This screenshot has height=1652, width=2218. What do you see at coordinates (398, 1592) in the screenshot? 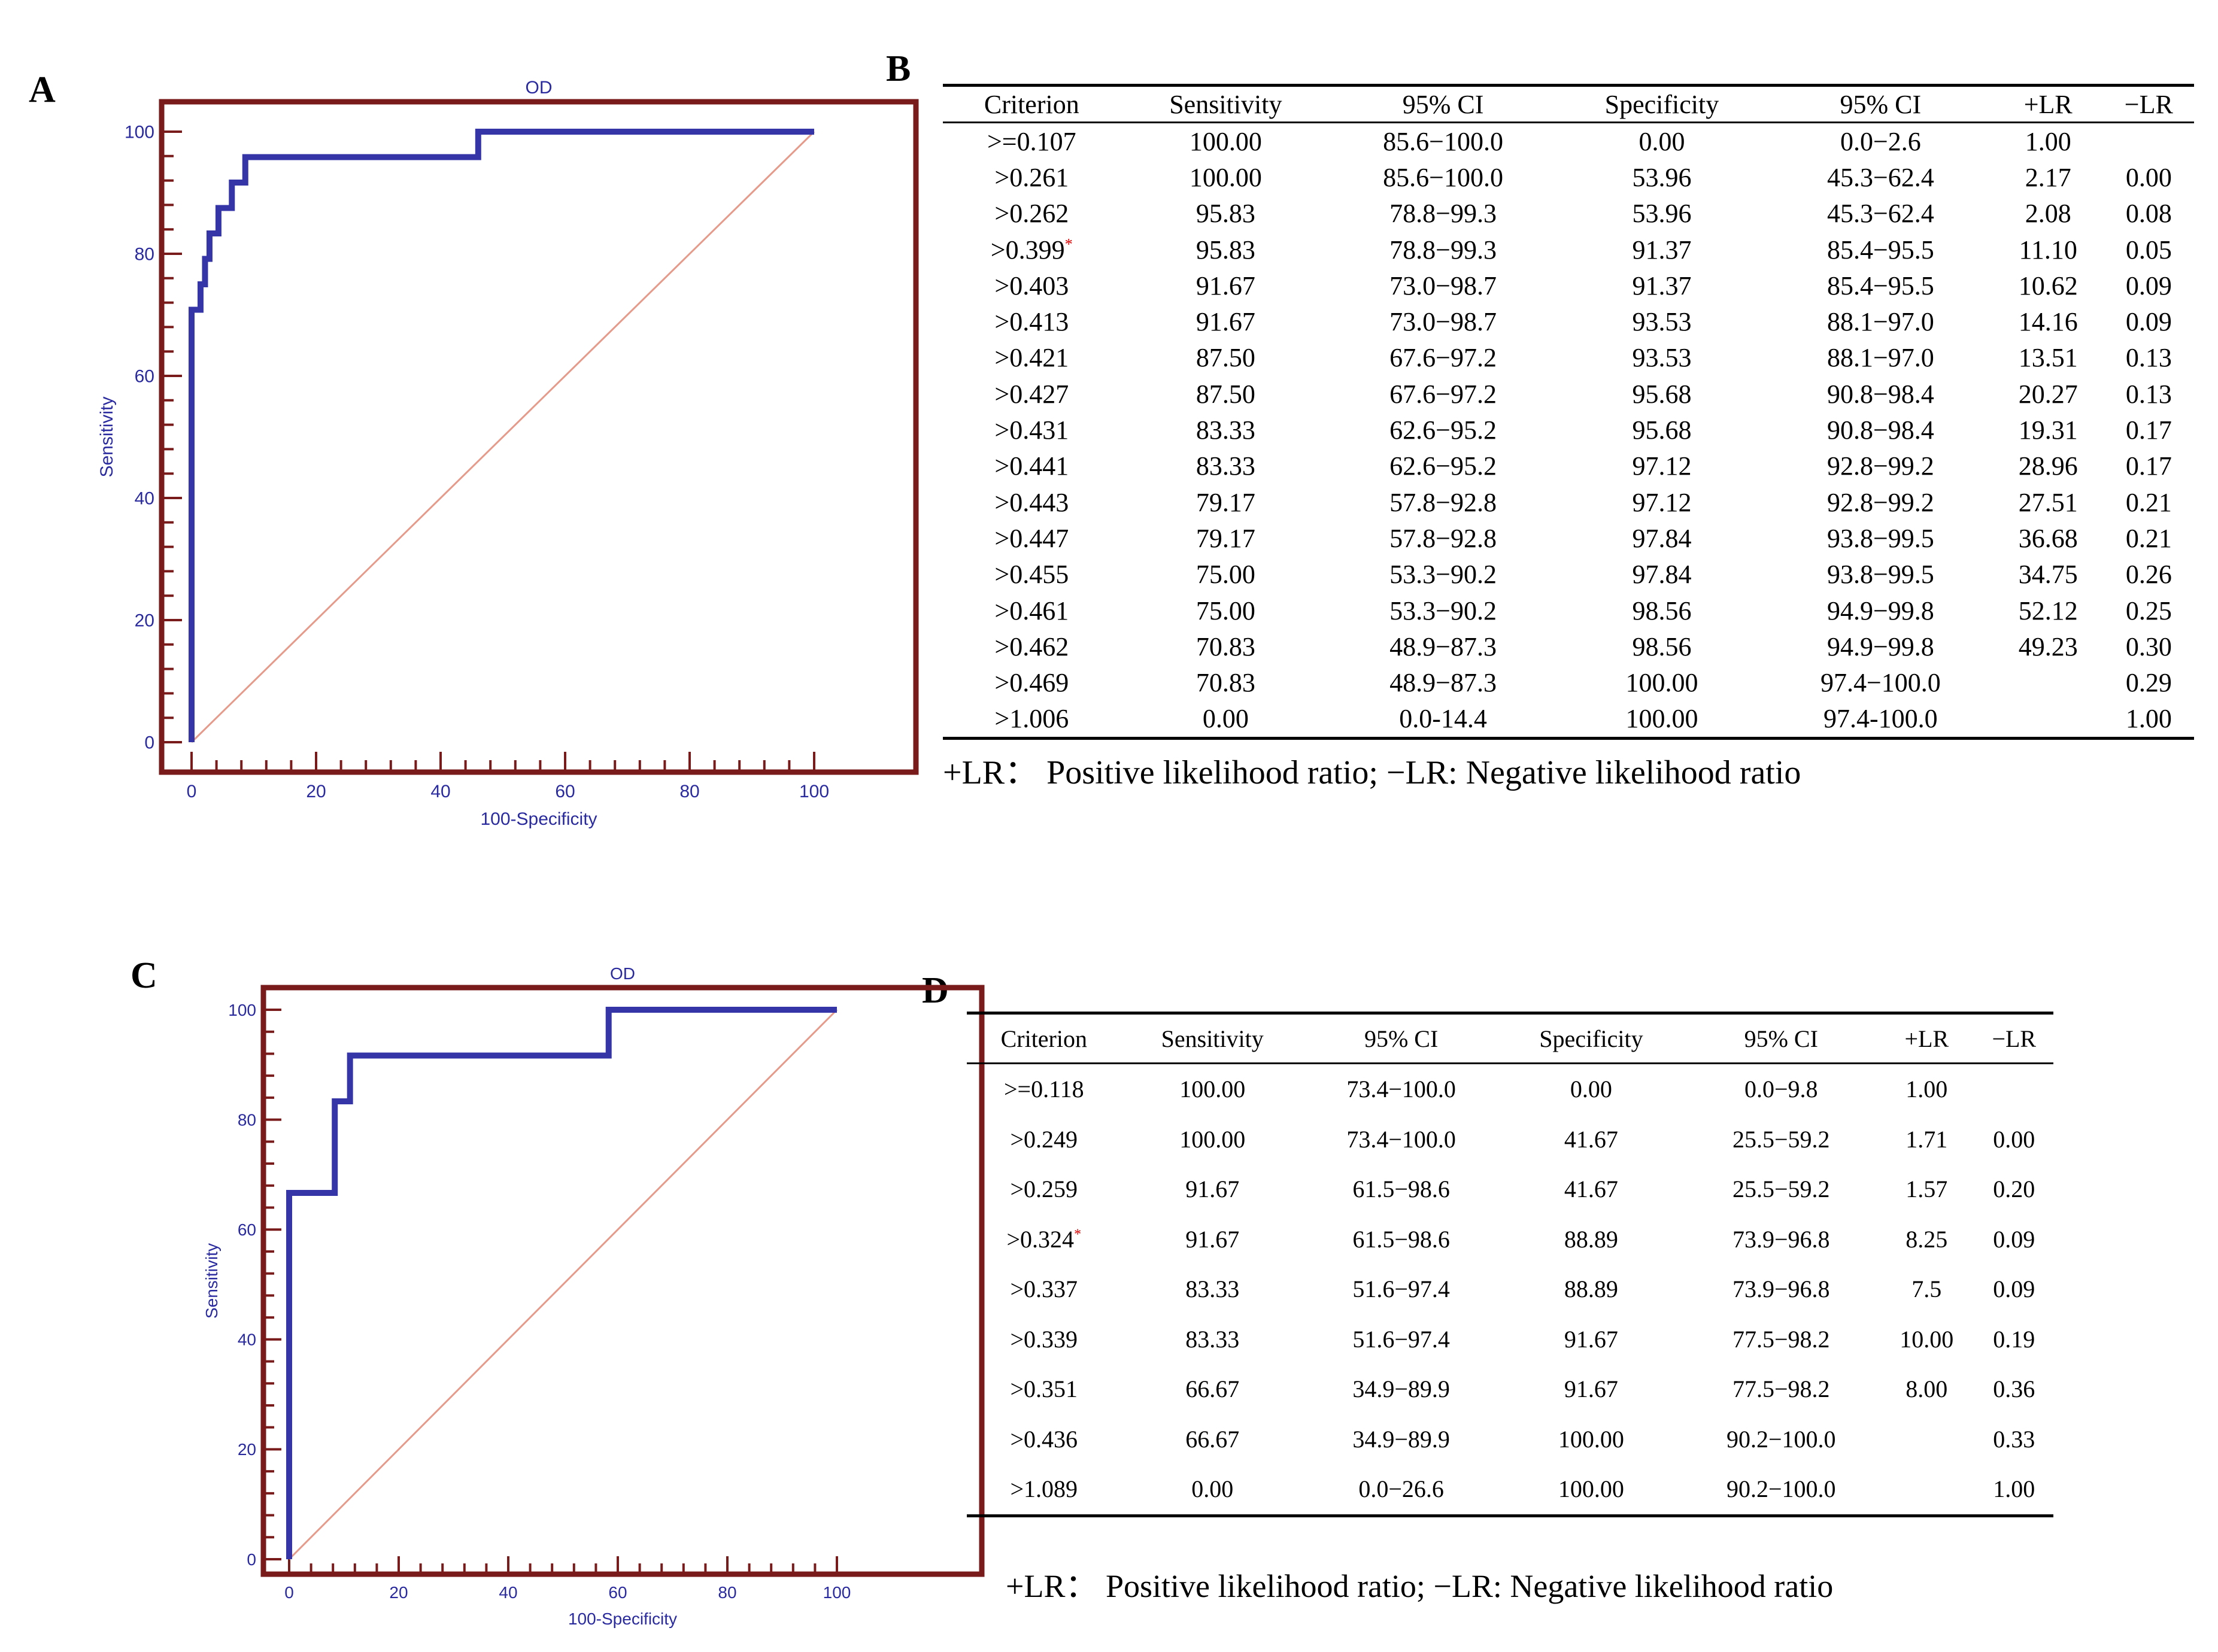
I see `x-tick-label: 20` at bounding box center [398, 1592].